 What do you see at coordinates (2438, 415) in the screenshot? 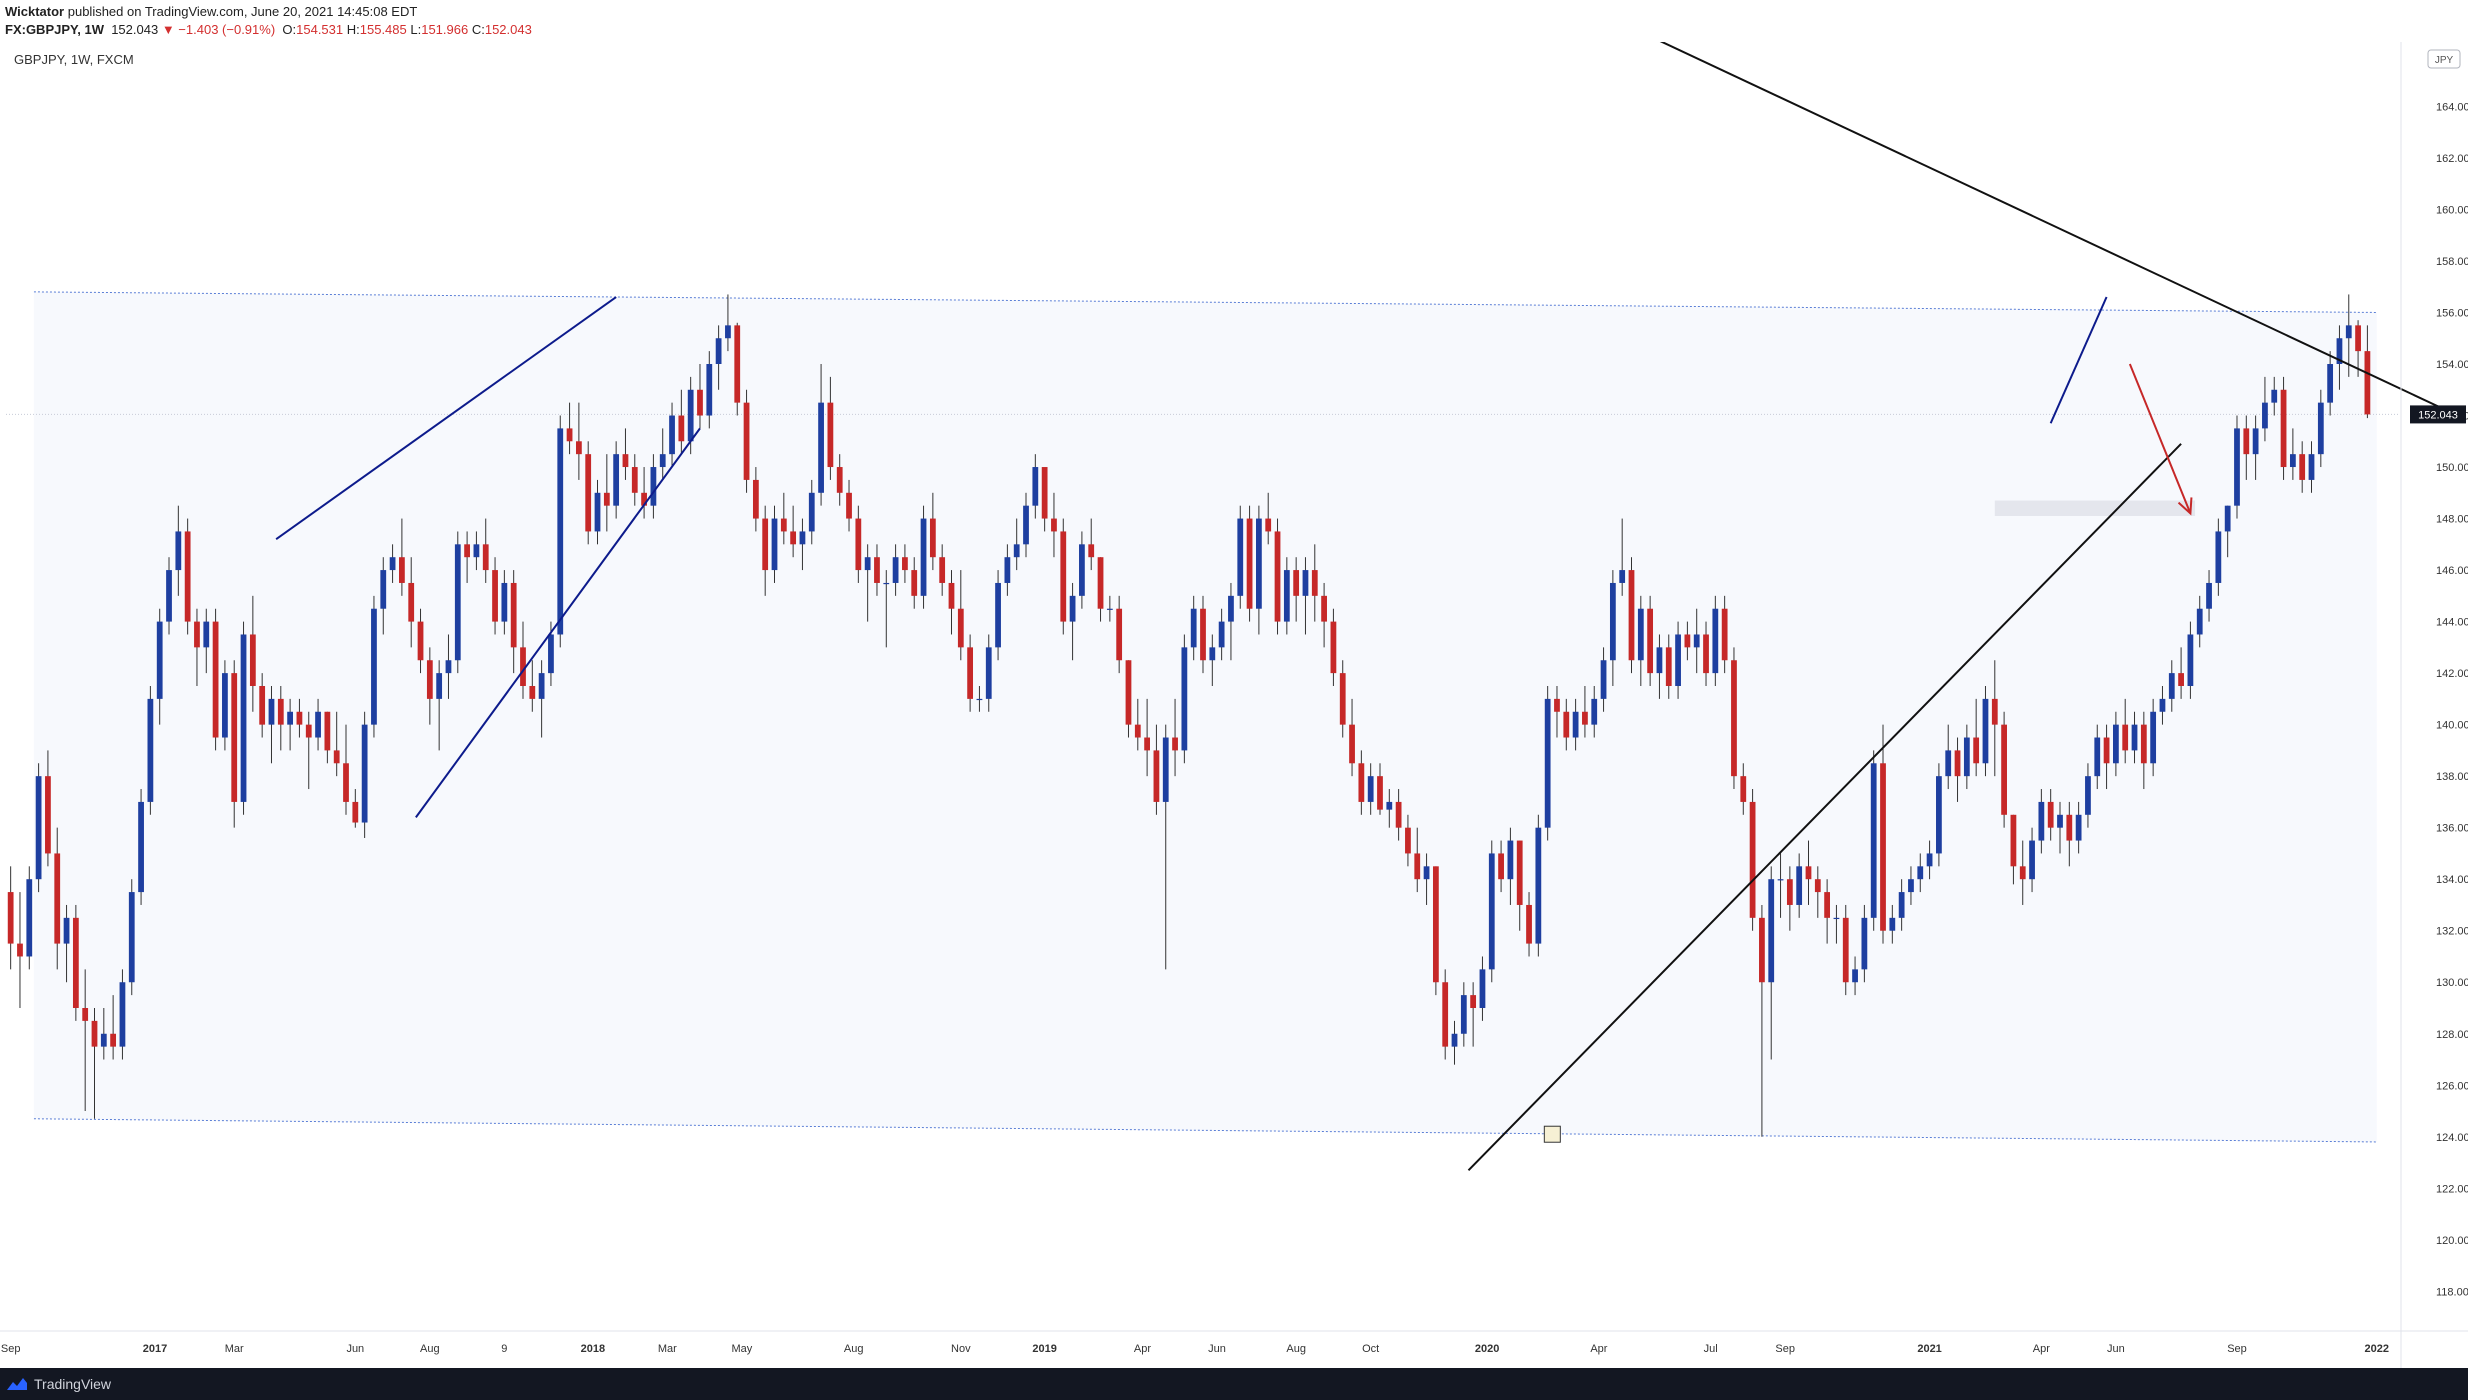
I see `last-price-tag-text: 152.043` at bounding box center [2438, 415].